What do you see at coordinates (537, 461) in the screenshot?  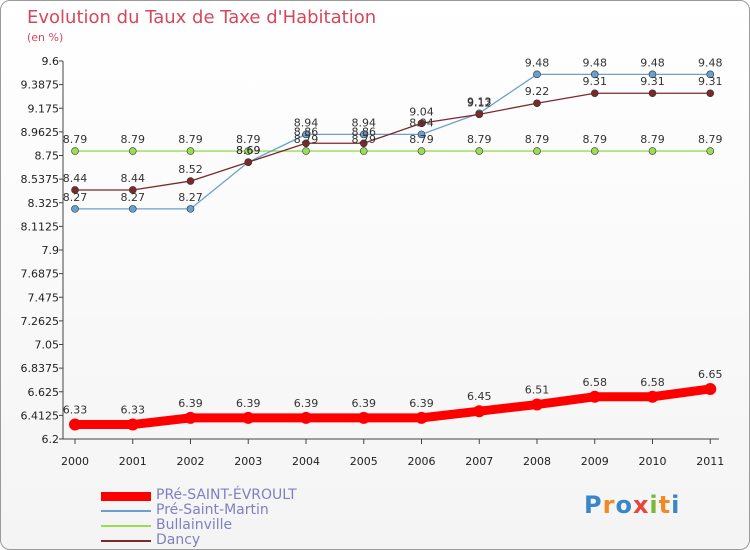 I see `x-tick-label: 2008` at bounding box center [537, 461].